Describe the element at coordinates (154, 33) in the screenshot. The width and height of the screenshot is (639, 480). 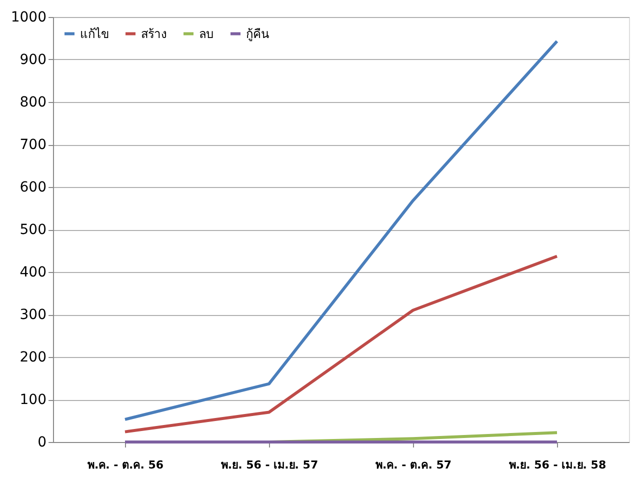
I see `legend-label: สร้าง` at that location.